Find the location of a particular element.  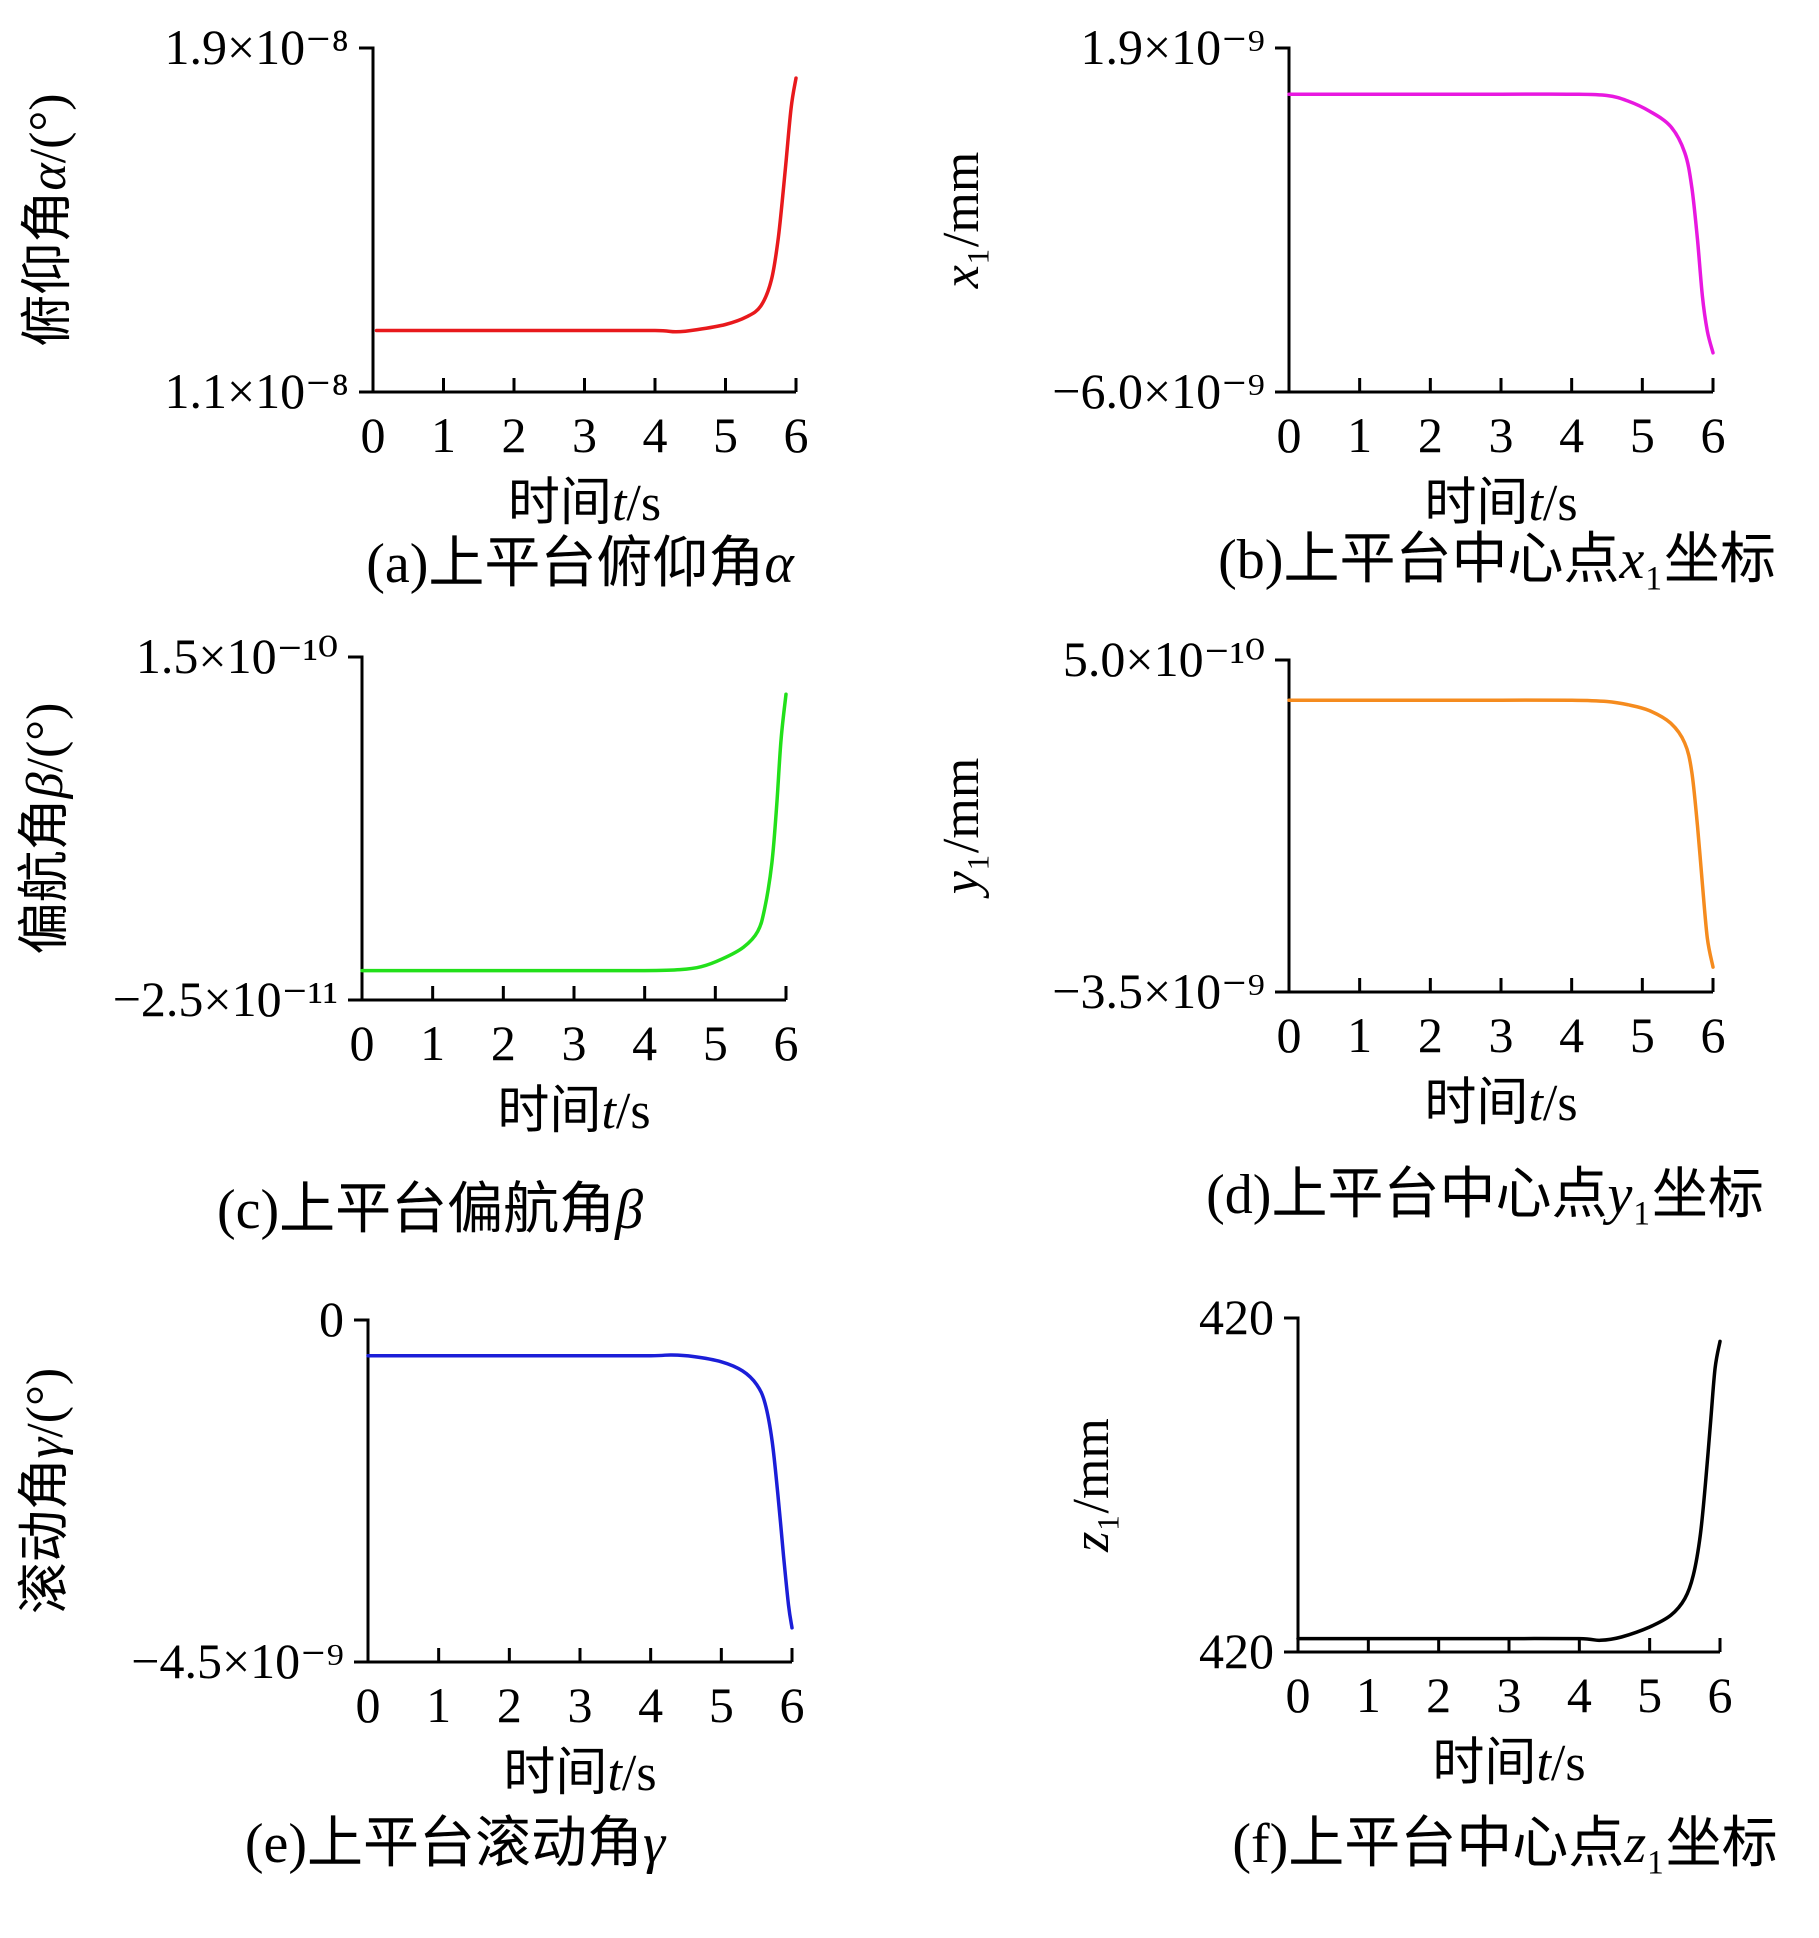

x-tick-label-d-1: 1 is located at coordinates (1359, 1035).